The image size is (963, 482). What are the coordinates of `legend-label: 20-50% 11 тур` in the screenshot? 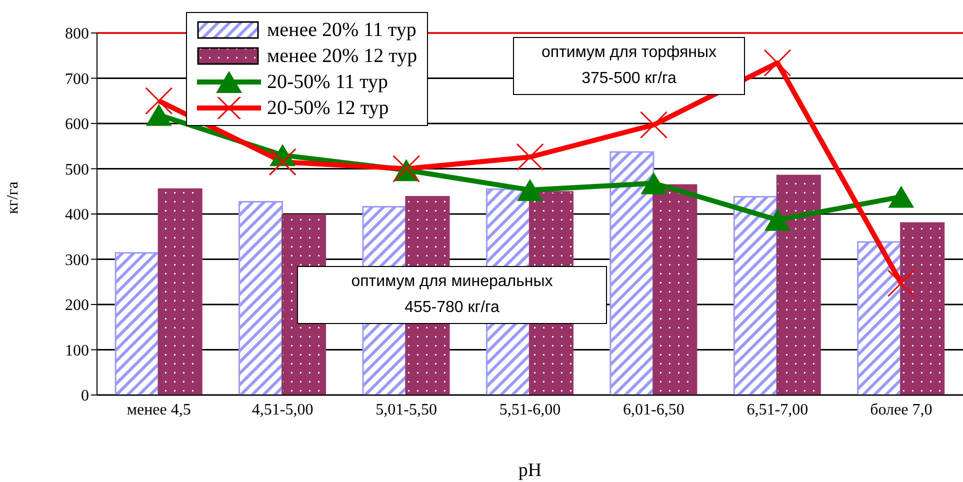 It's located at (327, 82).